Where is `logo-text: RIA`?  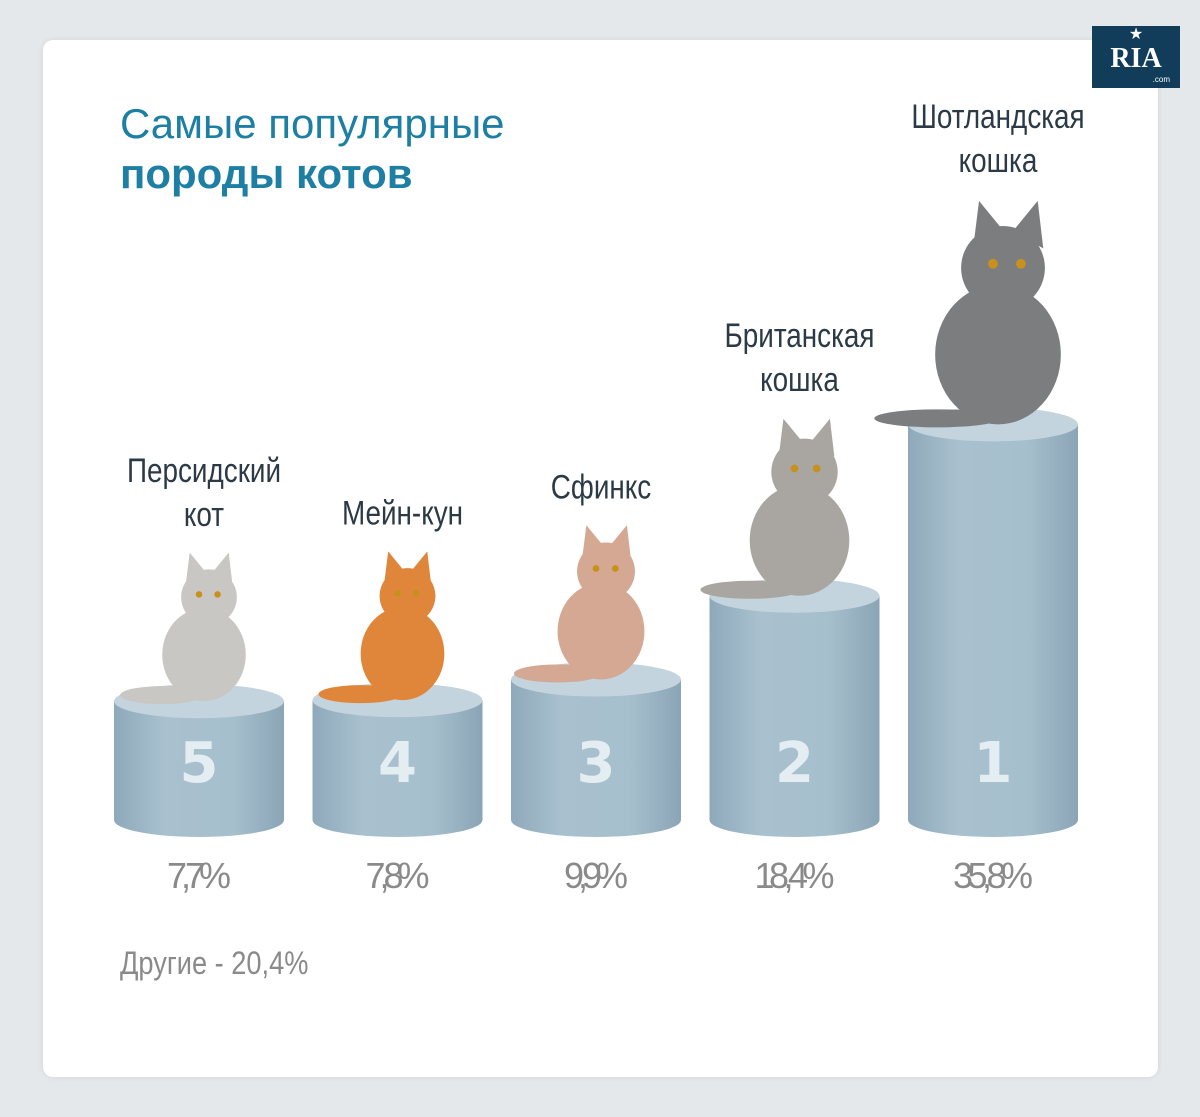 logo-text: RIA is located at coordinates (1136, 58).